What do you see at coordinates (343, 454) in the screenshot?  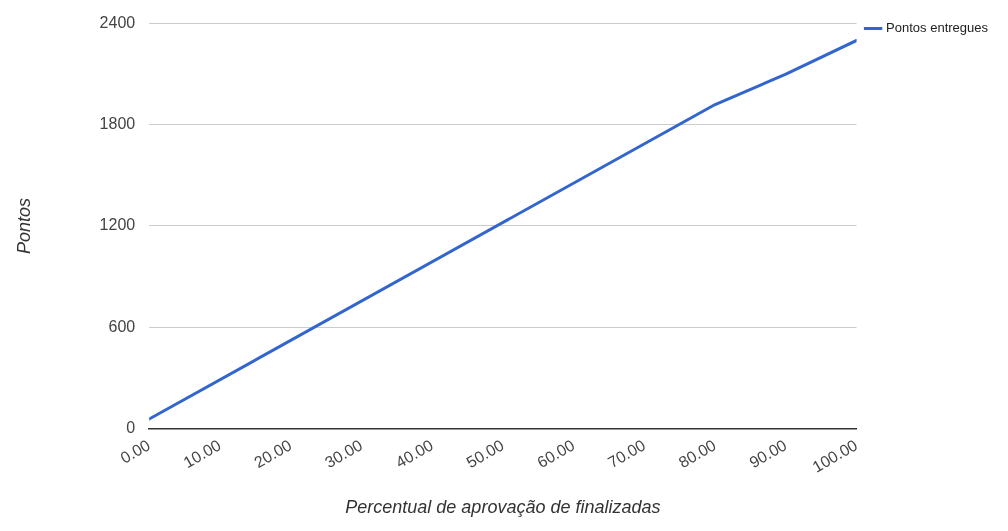 I see `x-tick-label: 30.00` at bounding box center [343, 454].